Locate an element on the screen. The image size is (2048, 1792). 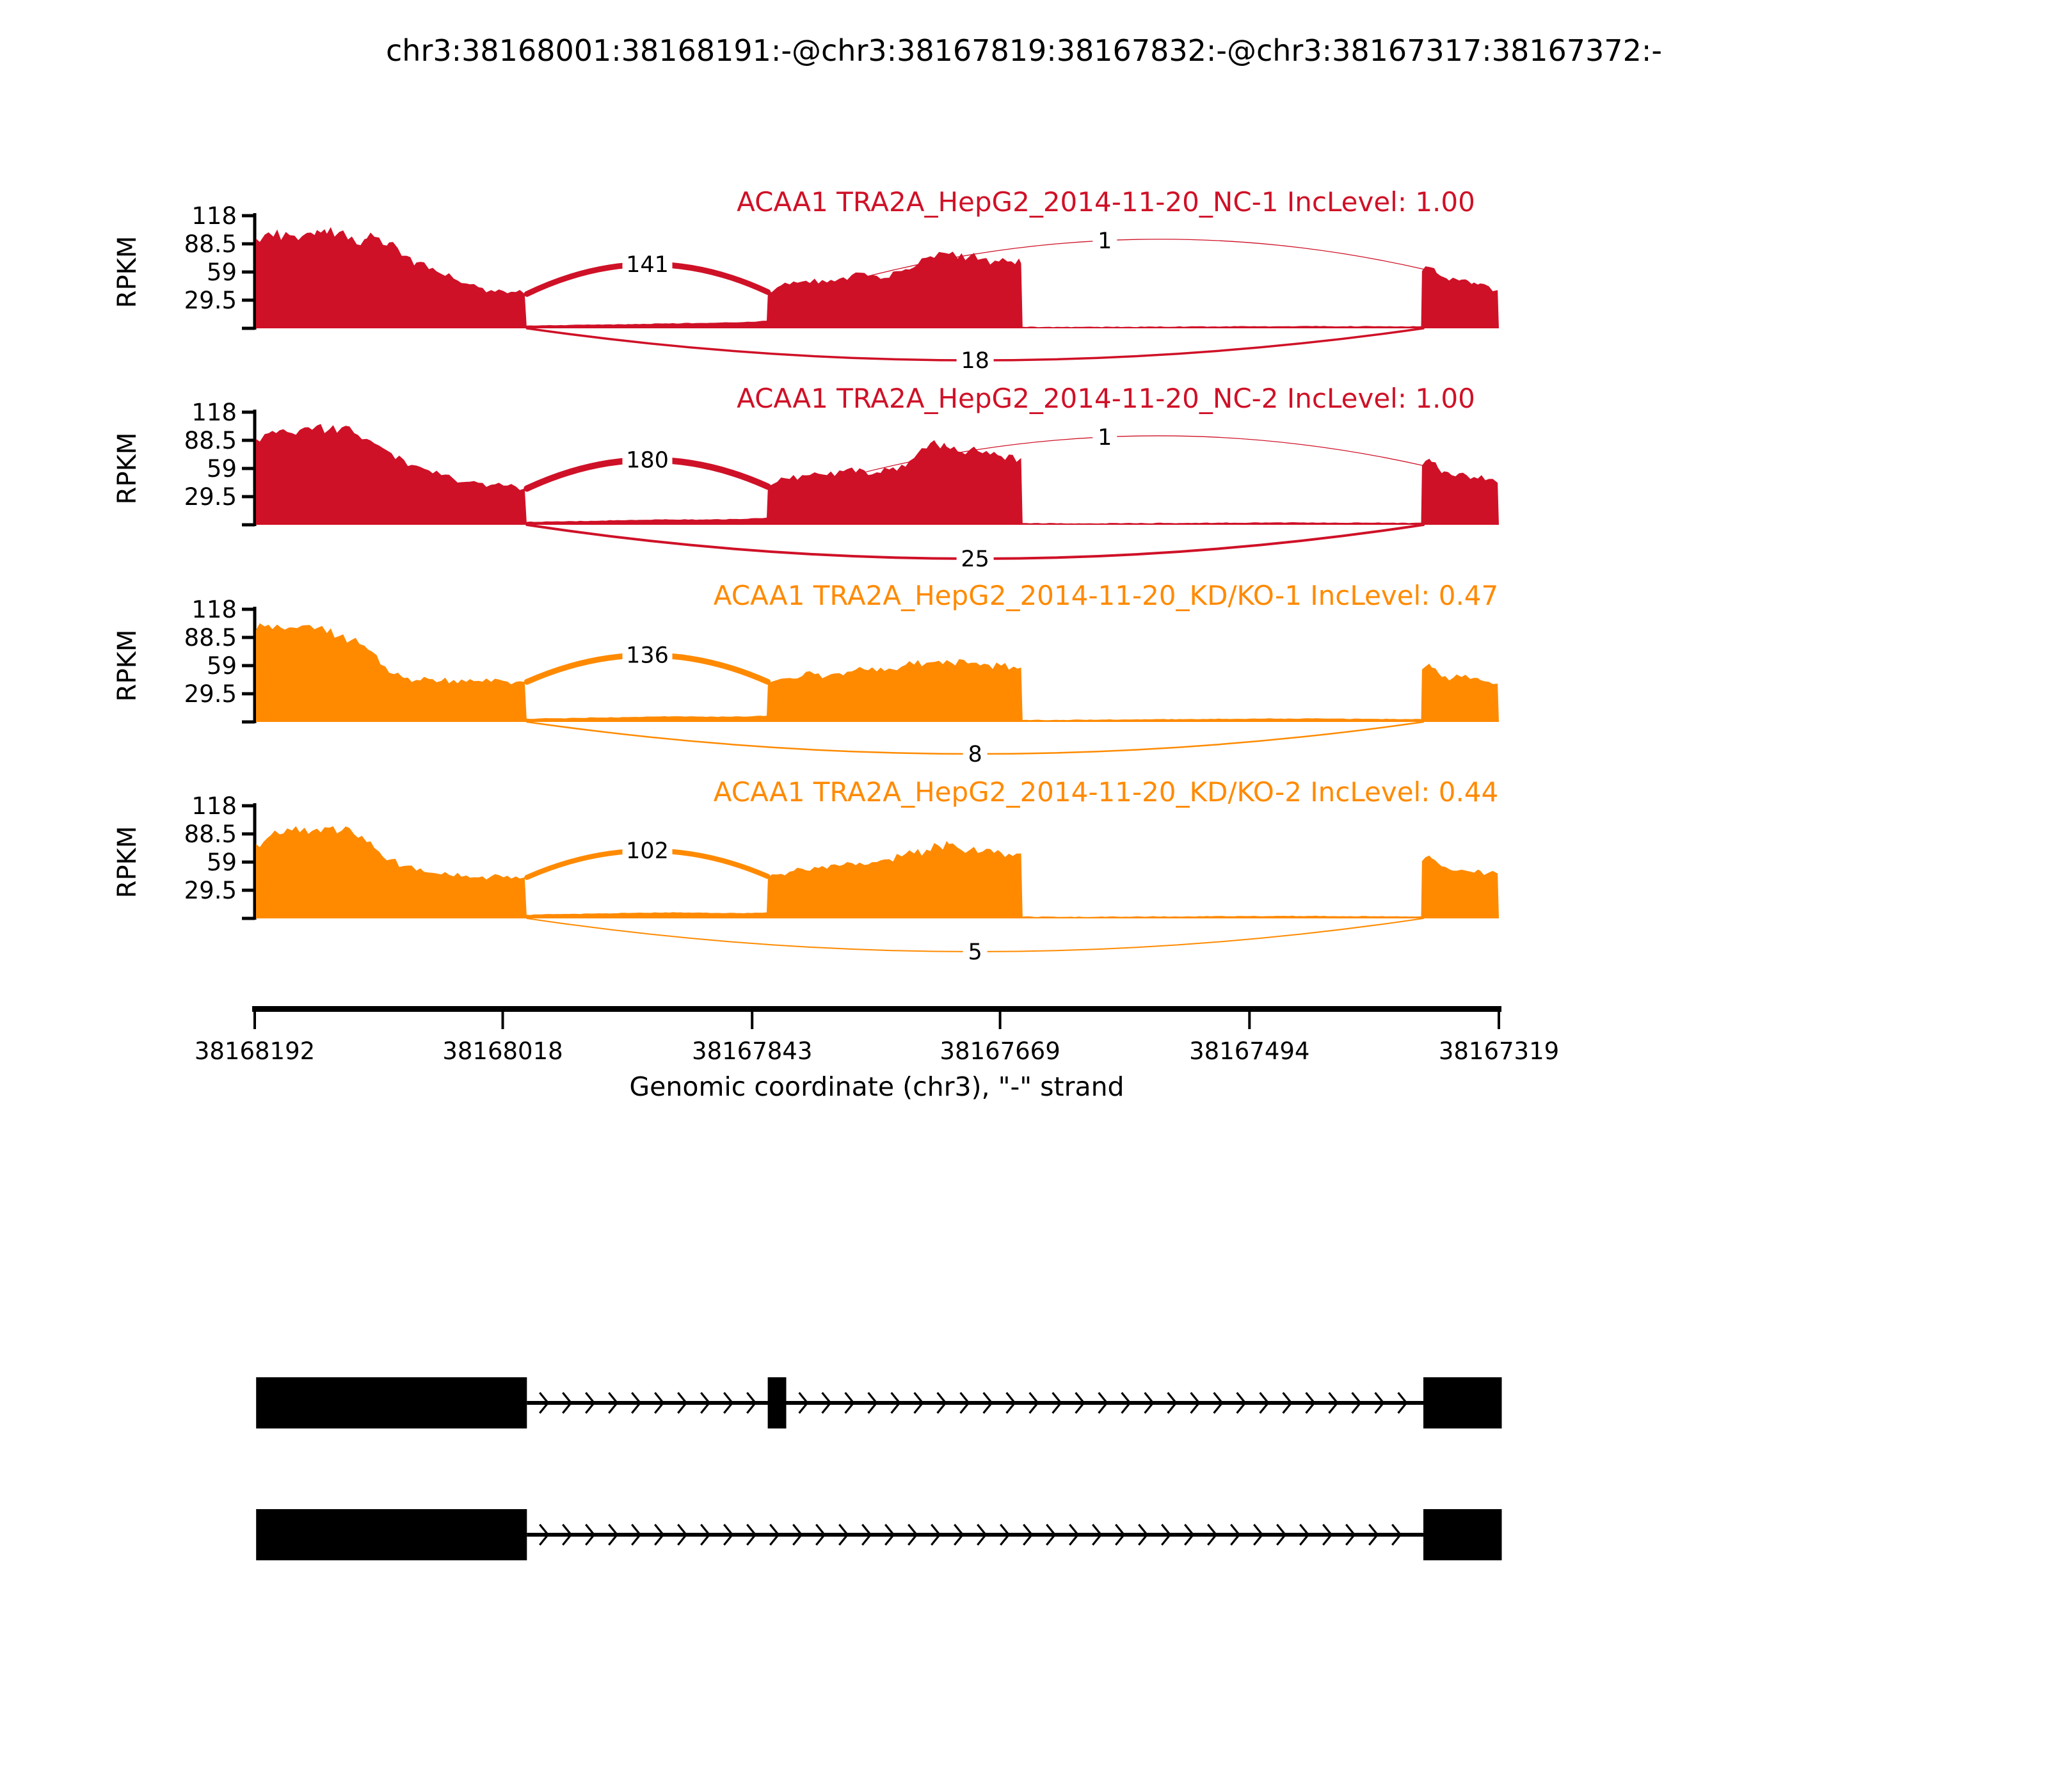
junction-count-label: 136 is located at coordinates (647, 656).